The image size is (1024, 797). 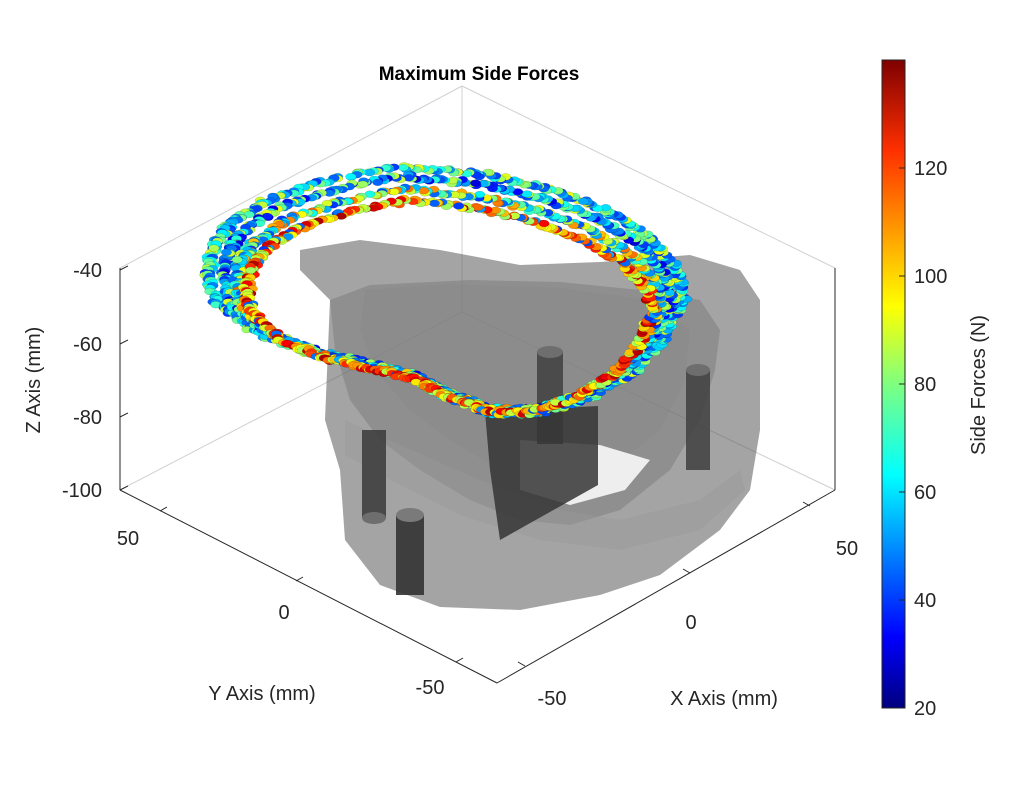 I want to click on colorbar-tick-label: 60, so click(x=925, y=493).